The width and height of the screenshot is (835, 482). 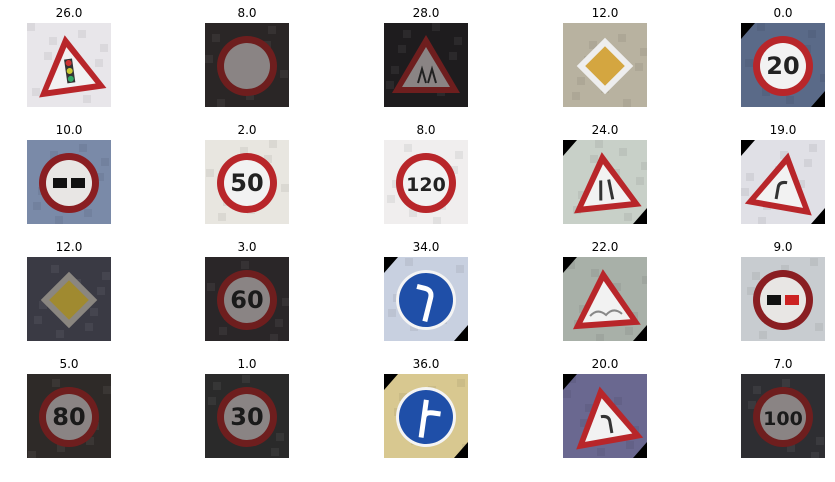 What do you see at coordinates (69, 130) in the screenshot?
I see `class-label: 10.0` at bounding box center [69, 130].